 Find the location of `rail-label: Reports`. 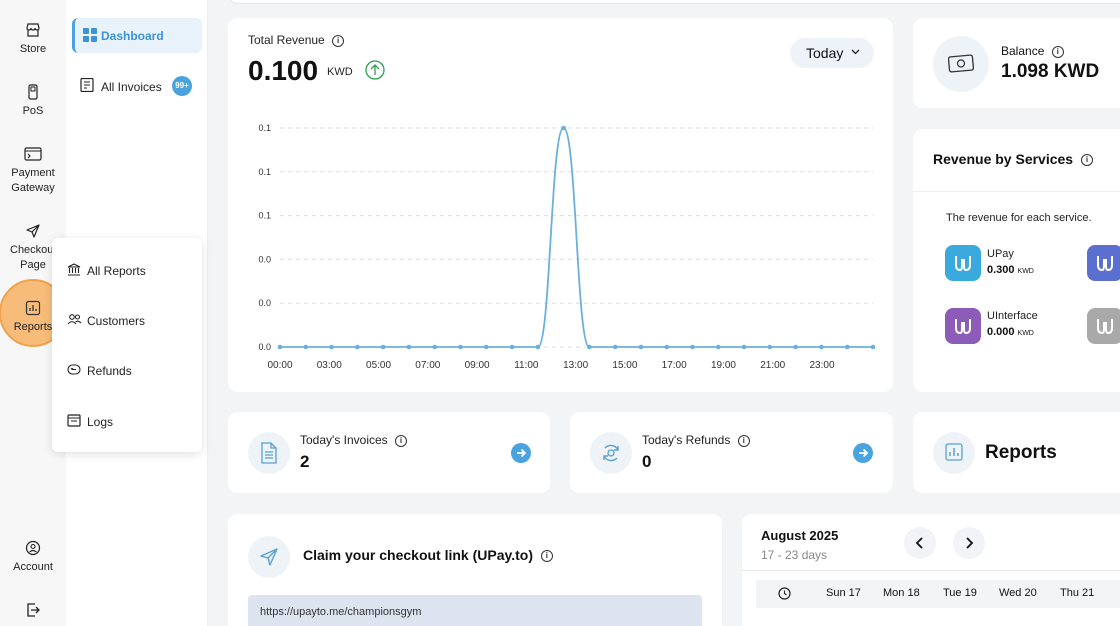

rail-label: Reports is located at coordinates (33, 327).